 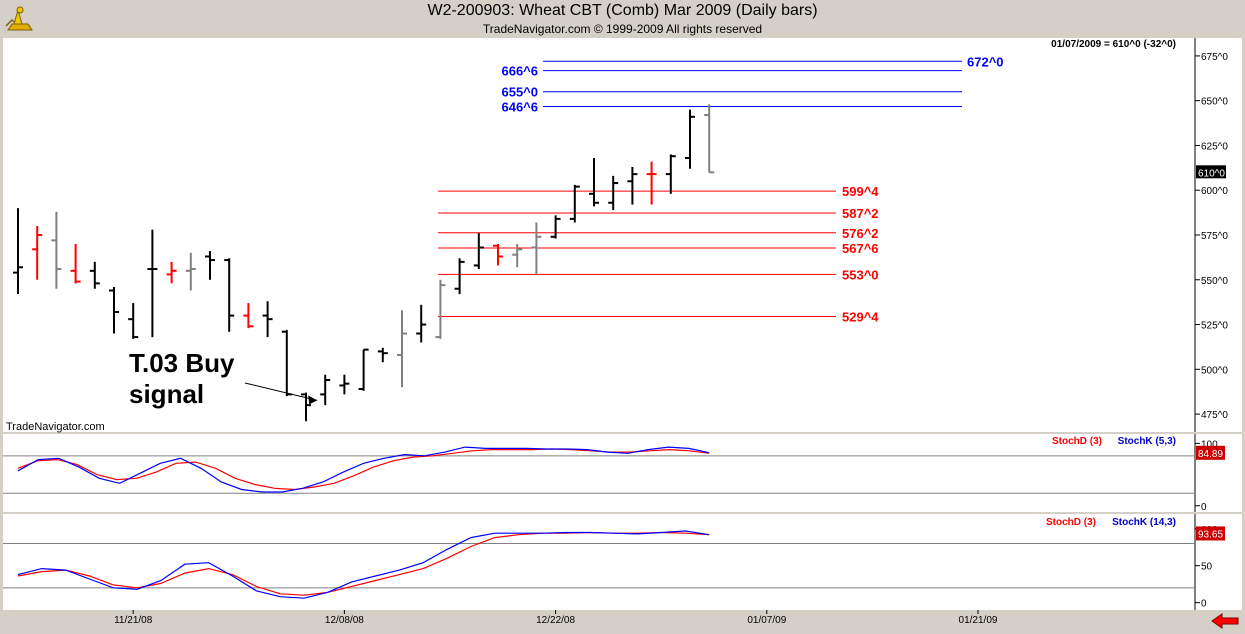 I want to click on price-tick-label: 650^0, so click(x=1214, y=102).